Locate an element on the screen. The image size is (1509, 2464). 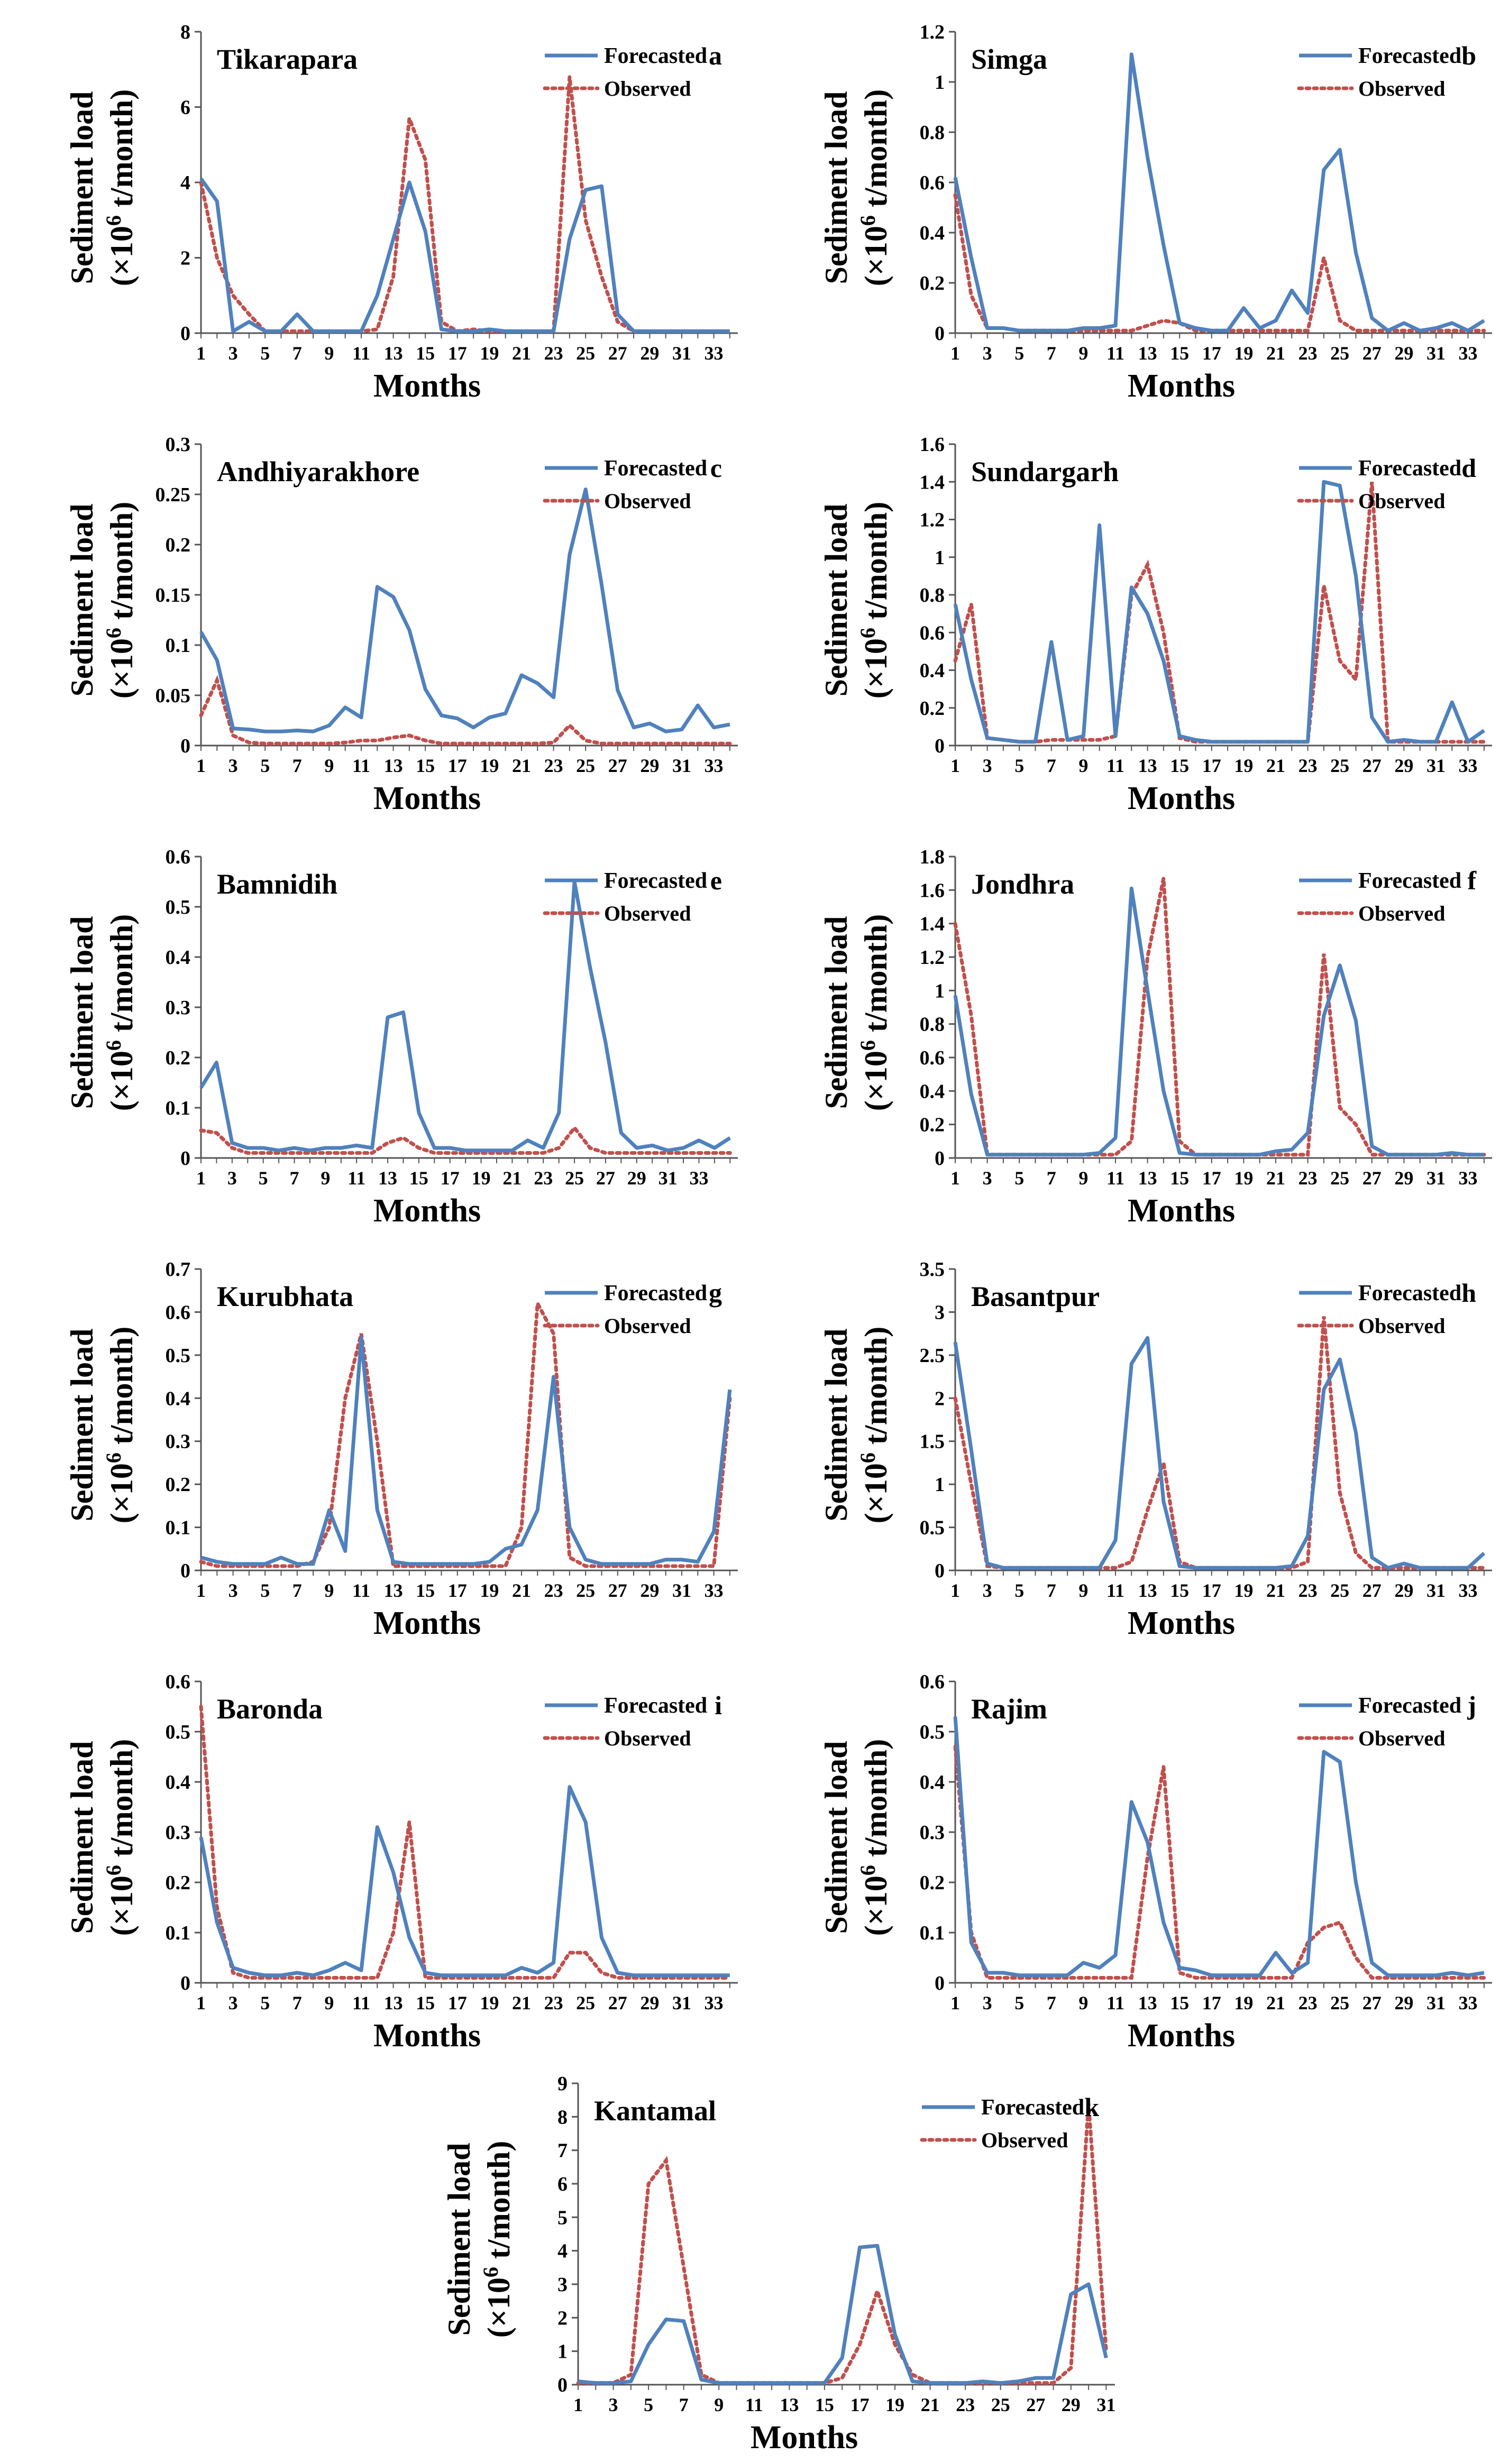
y-tick-label: 1 is located at coordinates (940, 82).